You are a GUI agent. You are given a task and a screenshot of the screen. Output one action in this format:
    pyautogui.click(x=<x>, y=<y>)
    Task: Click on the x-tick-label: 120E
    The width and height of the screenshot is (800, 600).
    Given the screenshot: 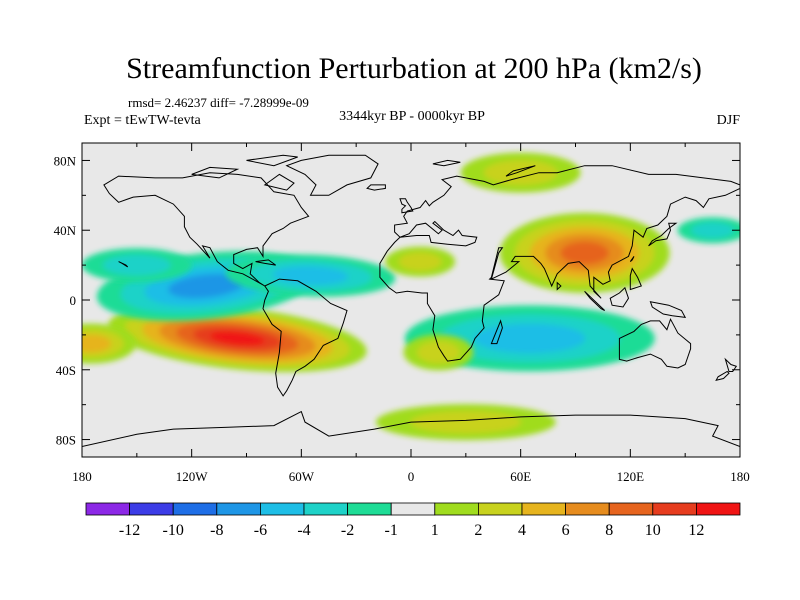 What is the action you would take?
    pyautogui.click(x=631, y=476)
    